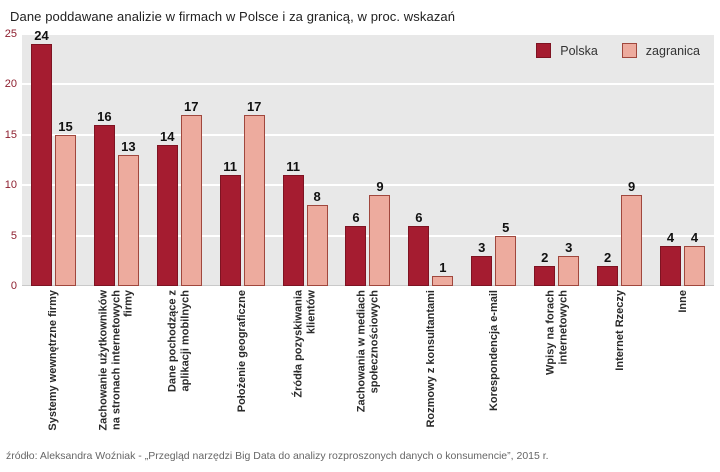 Image resolution: width=720 pixels, height=472 pixels. Describe the element at coordinates (305, 344) in the screenshot. I see `category-label: Źródła pozyskiwania klientów` at that location.